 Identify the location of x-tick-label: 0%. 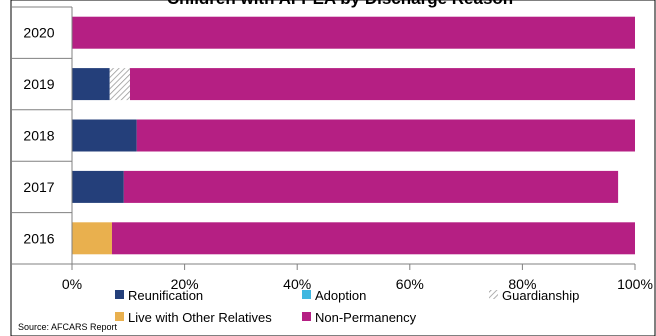
(72, 284).